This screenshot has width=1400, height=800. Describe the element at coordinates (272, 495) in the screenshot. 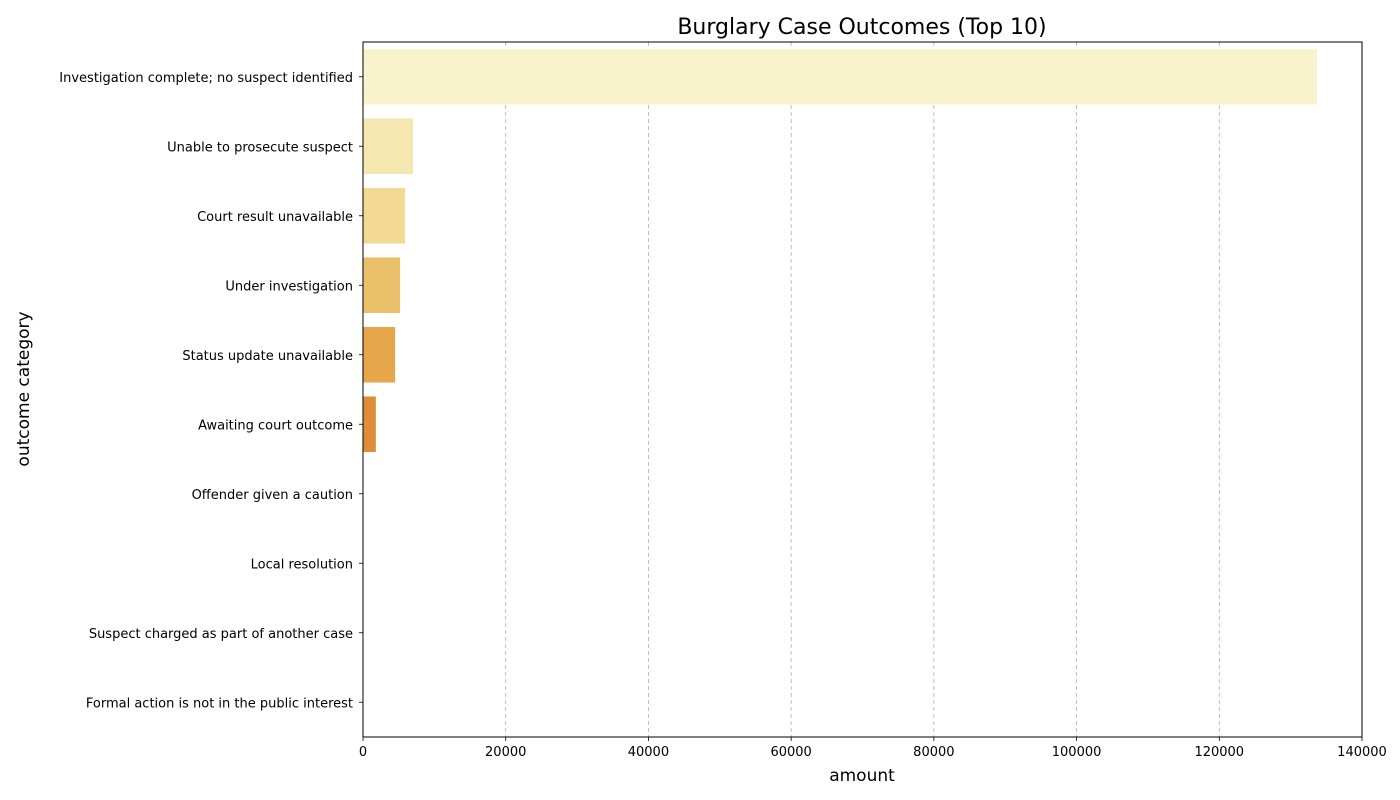

I see `y-tick-label: Offender given a caution` at that location.